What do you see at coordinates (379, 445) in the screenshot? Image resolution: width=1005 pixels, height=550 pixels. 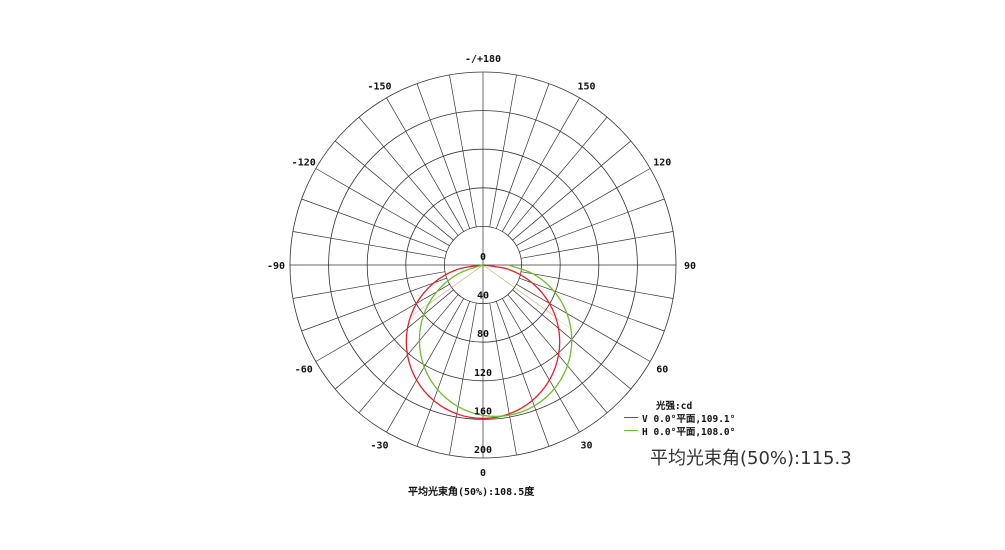 I see `angle-label: -30` at bounding box center [379, 445].